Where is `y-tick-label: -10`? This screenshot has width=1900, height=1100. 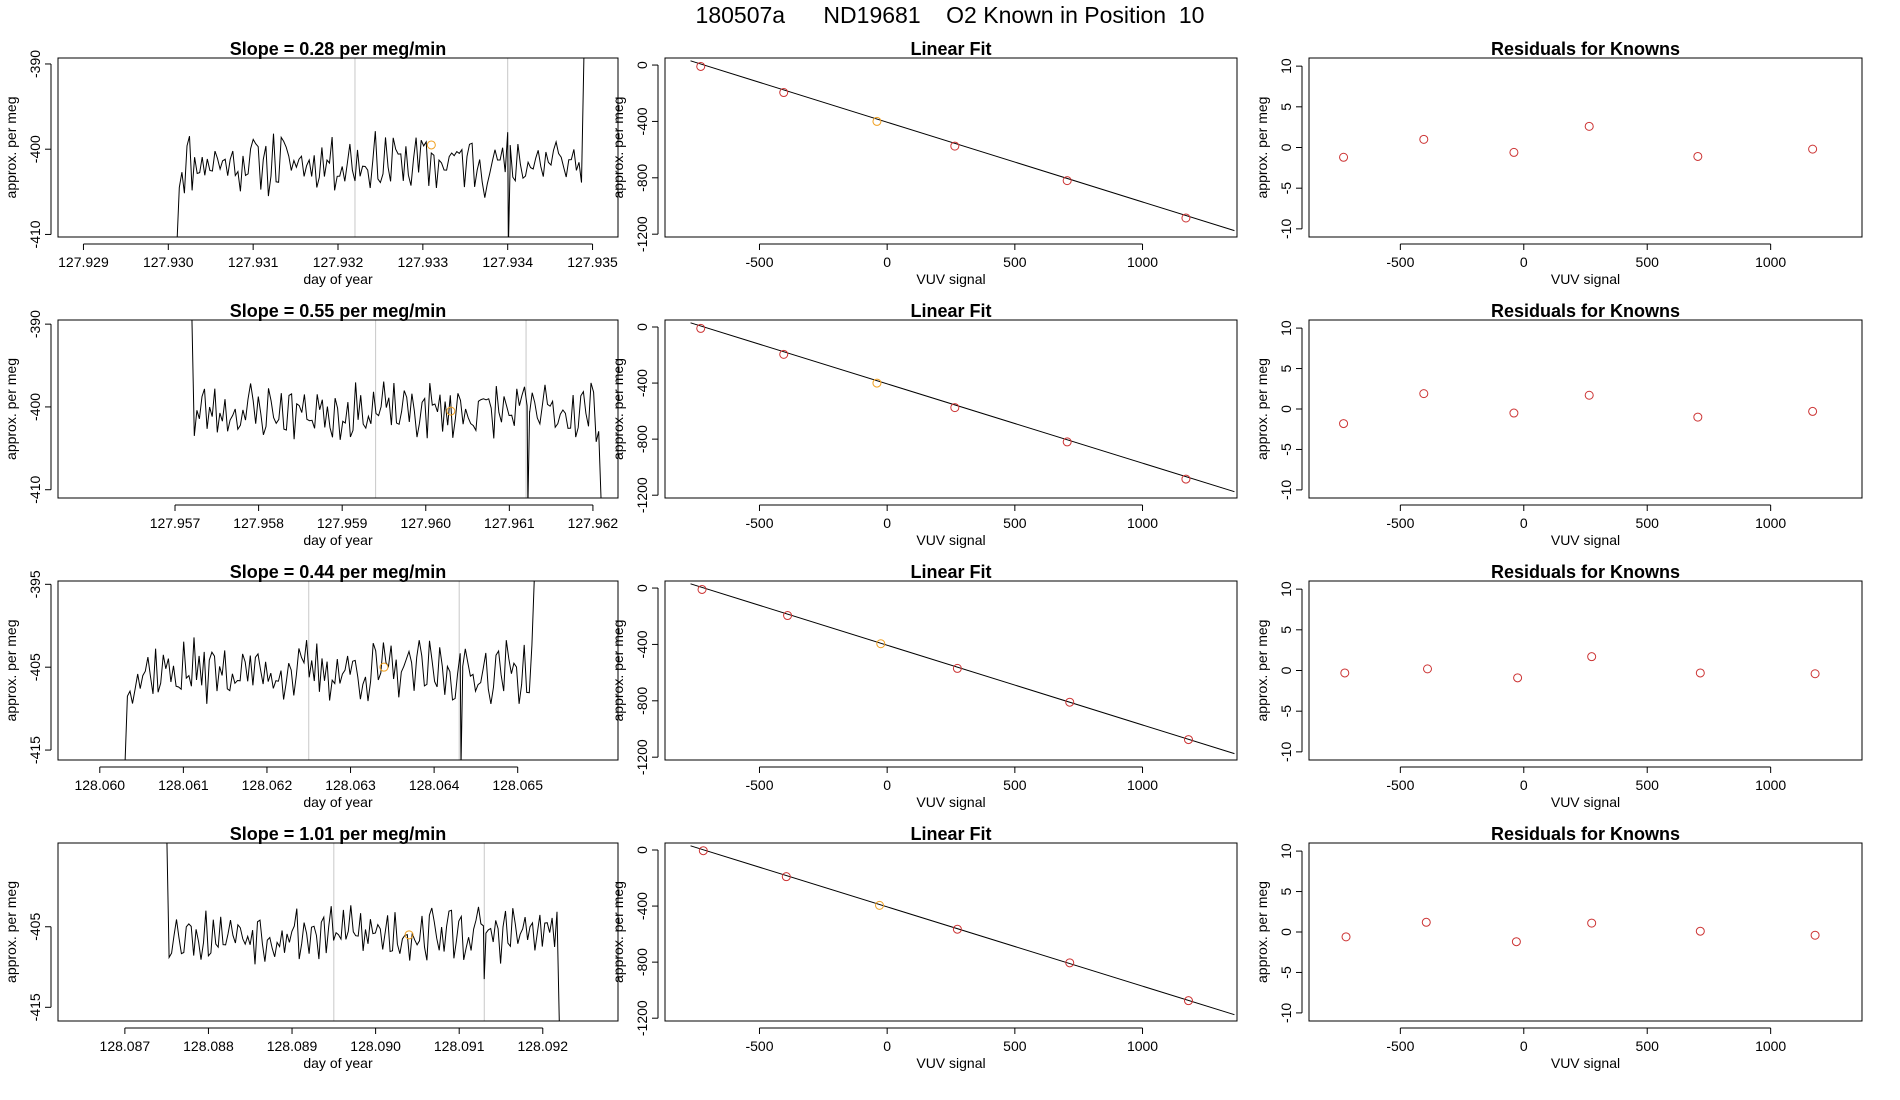
y-tick-label: -10 is located at coordinates (1286, 229).